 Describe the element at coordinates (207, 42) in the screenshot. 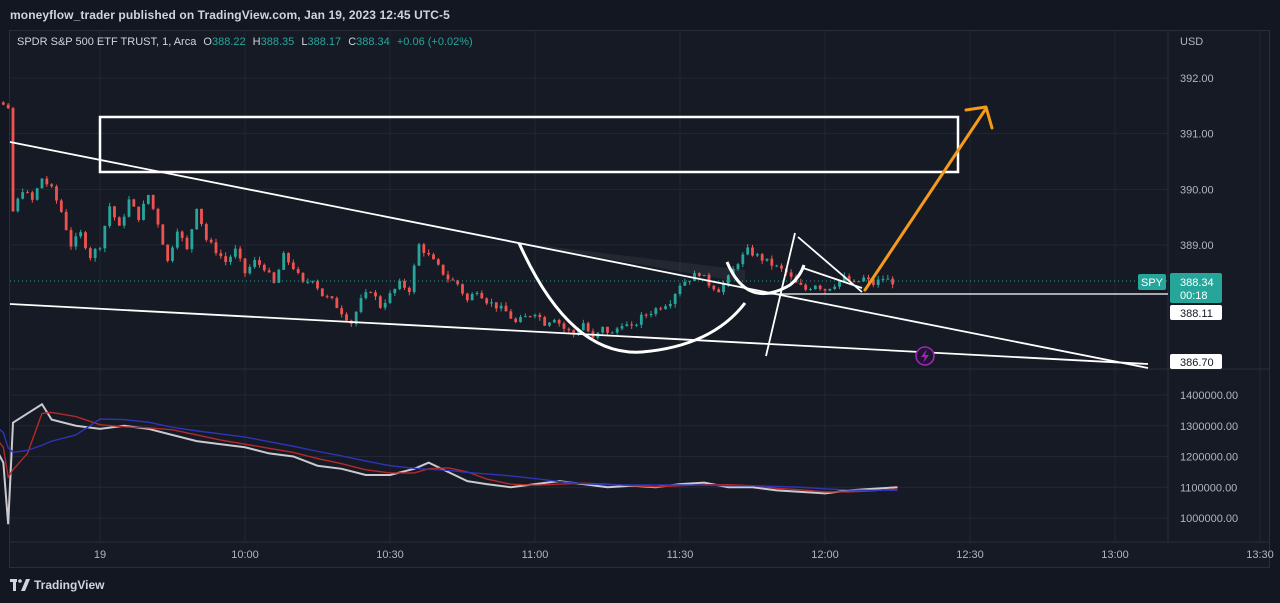

I see `open-label: O` at that location.